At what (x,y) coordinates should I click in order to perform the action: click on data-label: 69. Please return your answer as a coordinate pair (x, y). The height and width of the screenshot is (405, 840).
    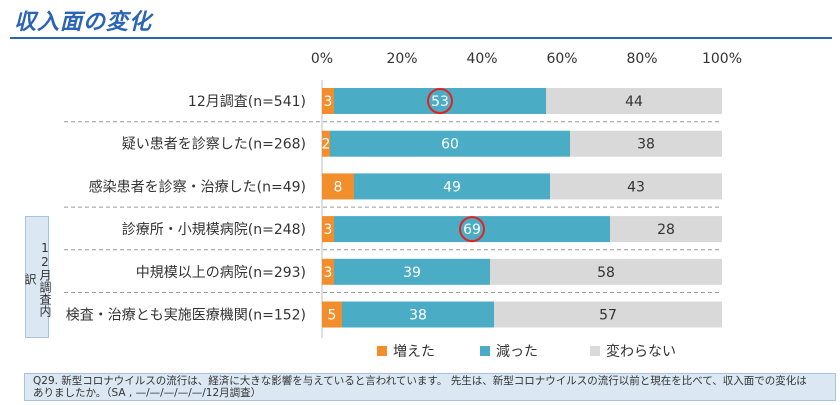
    Looking at the image, I should click on (472, 230).